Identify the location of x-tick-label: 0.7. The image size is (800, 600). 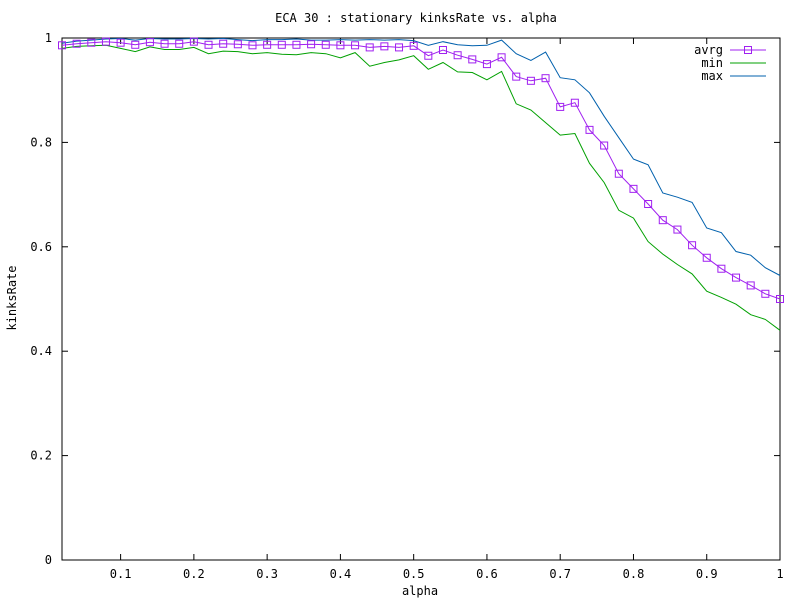
(560, 574).